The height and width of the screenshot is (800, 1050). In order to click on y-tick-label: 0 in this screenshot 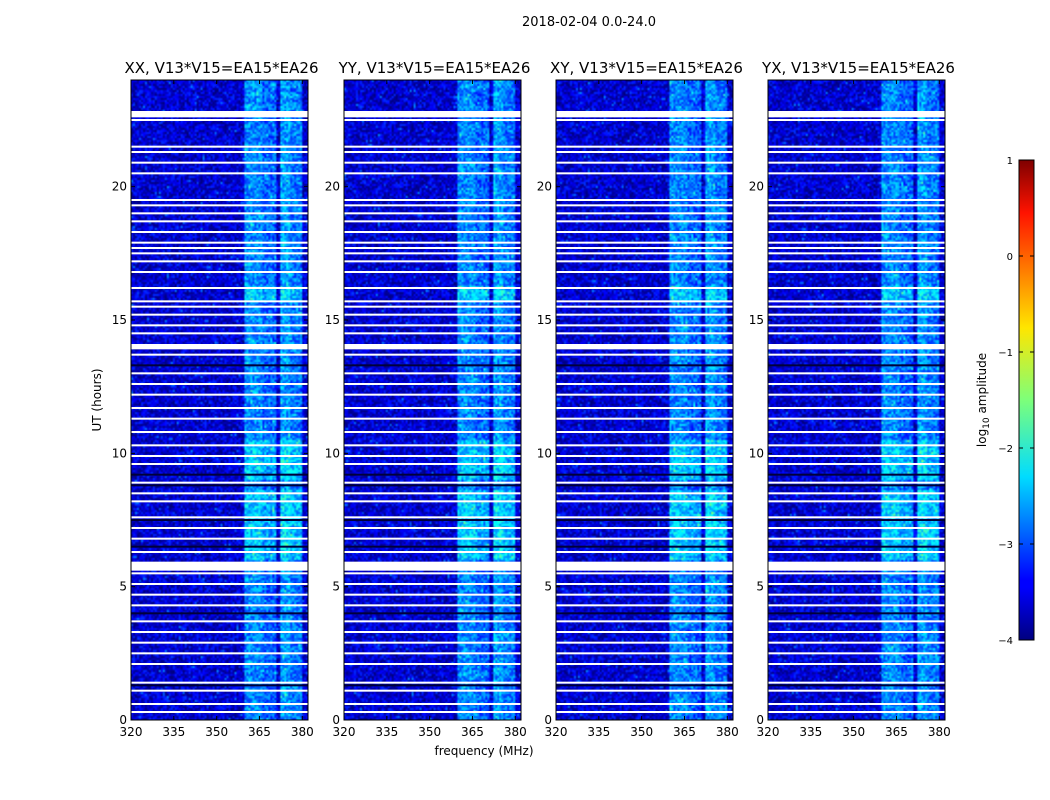, I will do `click(123, 720)`.